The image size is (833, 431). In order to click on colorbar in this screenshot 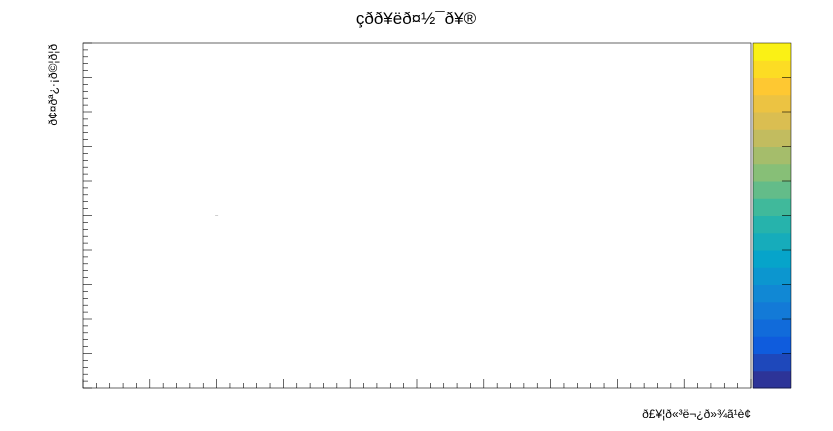, I will do `click(772, 215)`.